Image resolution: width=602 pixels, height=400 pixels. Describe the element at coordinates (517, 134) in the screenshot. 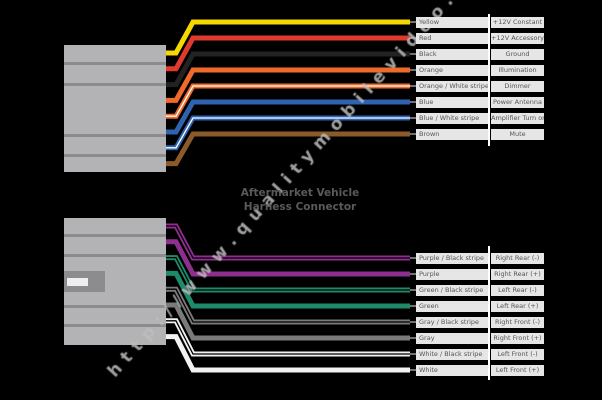

I see `wire-function-label: Mute` at that location.